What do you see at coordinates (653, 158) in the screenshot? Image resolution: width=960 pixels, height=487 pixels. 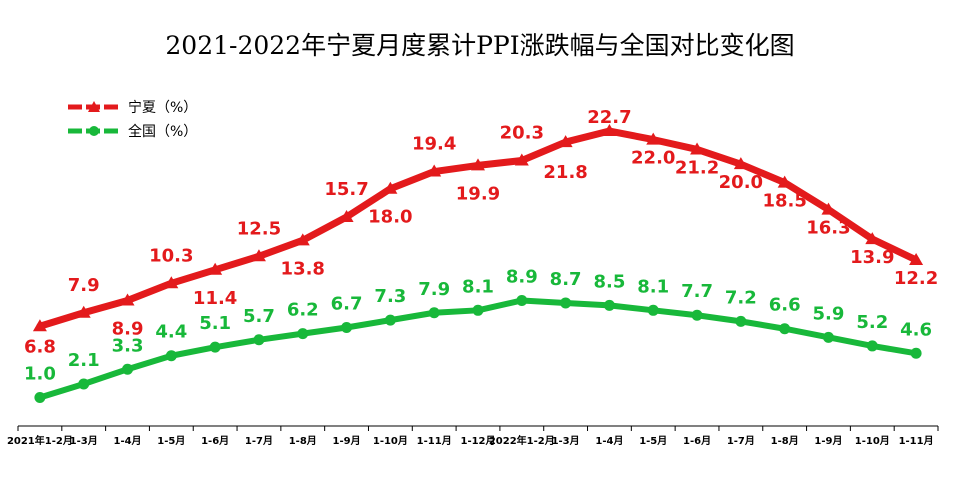 I see `data-label-ningxia: 22.0` at bounding box center [653, 158].